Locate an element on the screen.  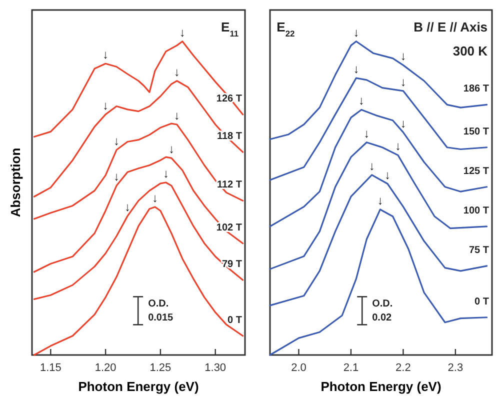
x-tick-label: 2.1 is located at coordinates (351, 368).